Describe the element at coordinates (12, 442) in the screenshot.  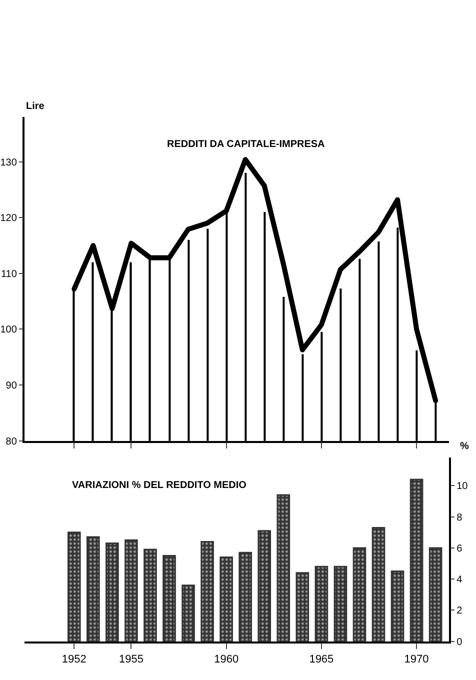
I see `y-tick-label: 80` at that location.